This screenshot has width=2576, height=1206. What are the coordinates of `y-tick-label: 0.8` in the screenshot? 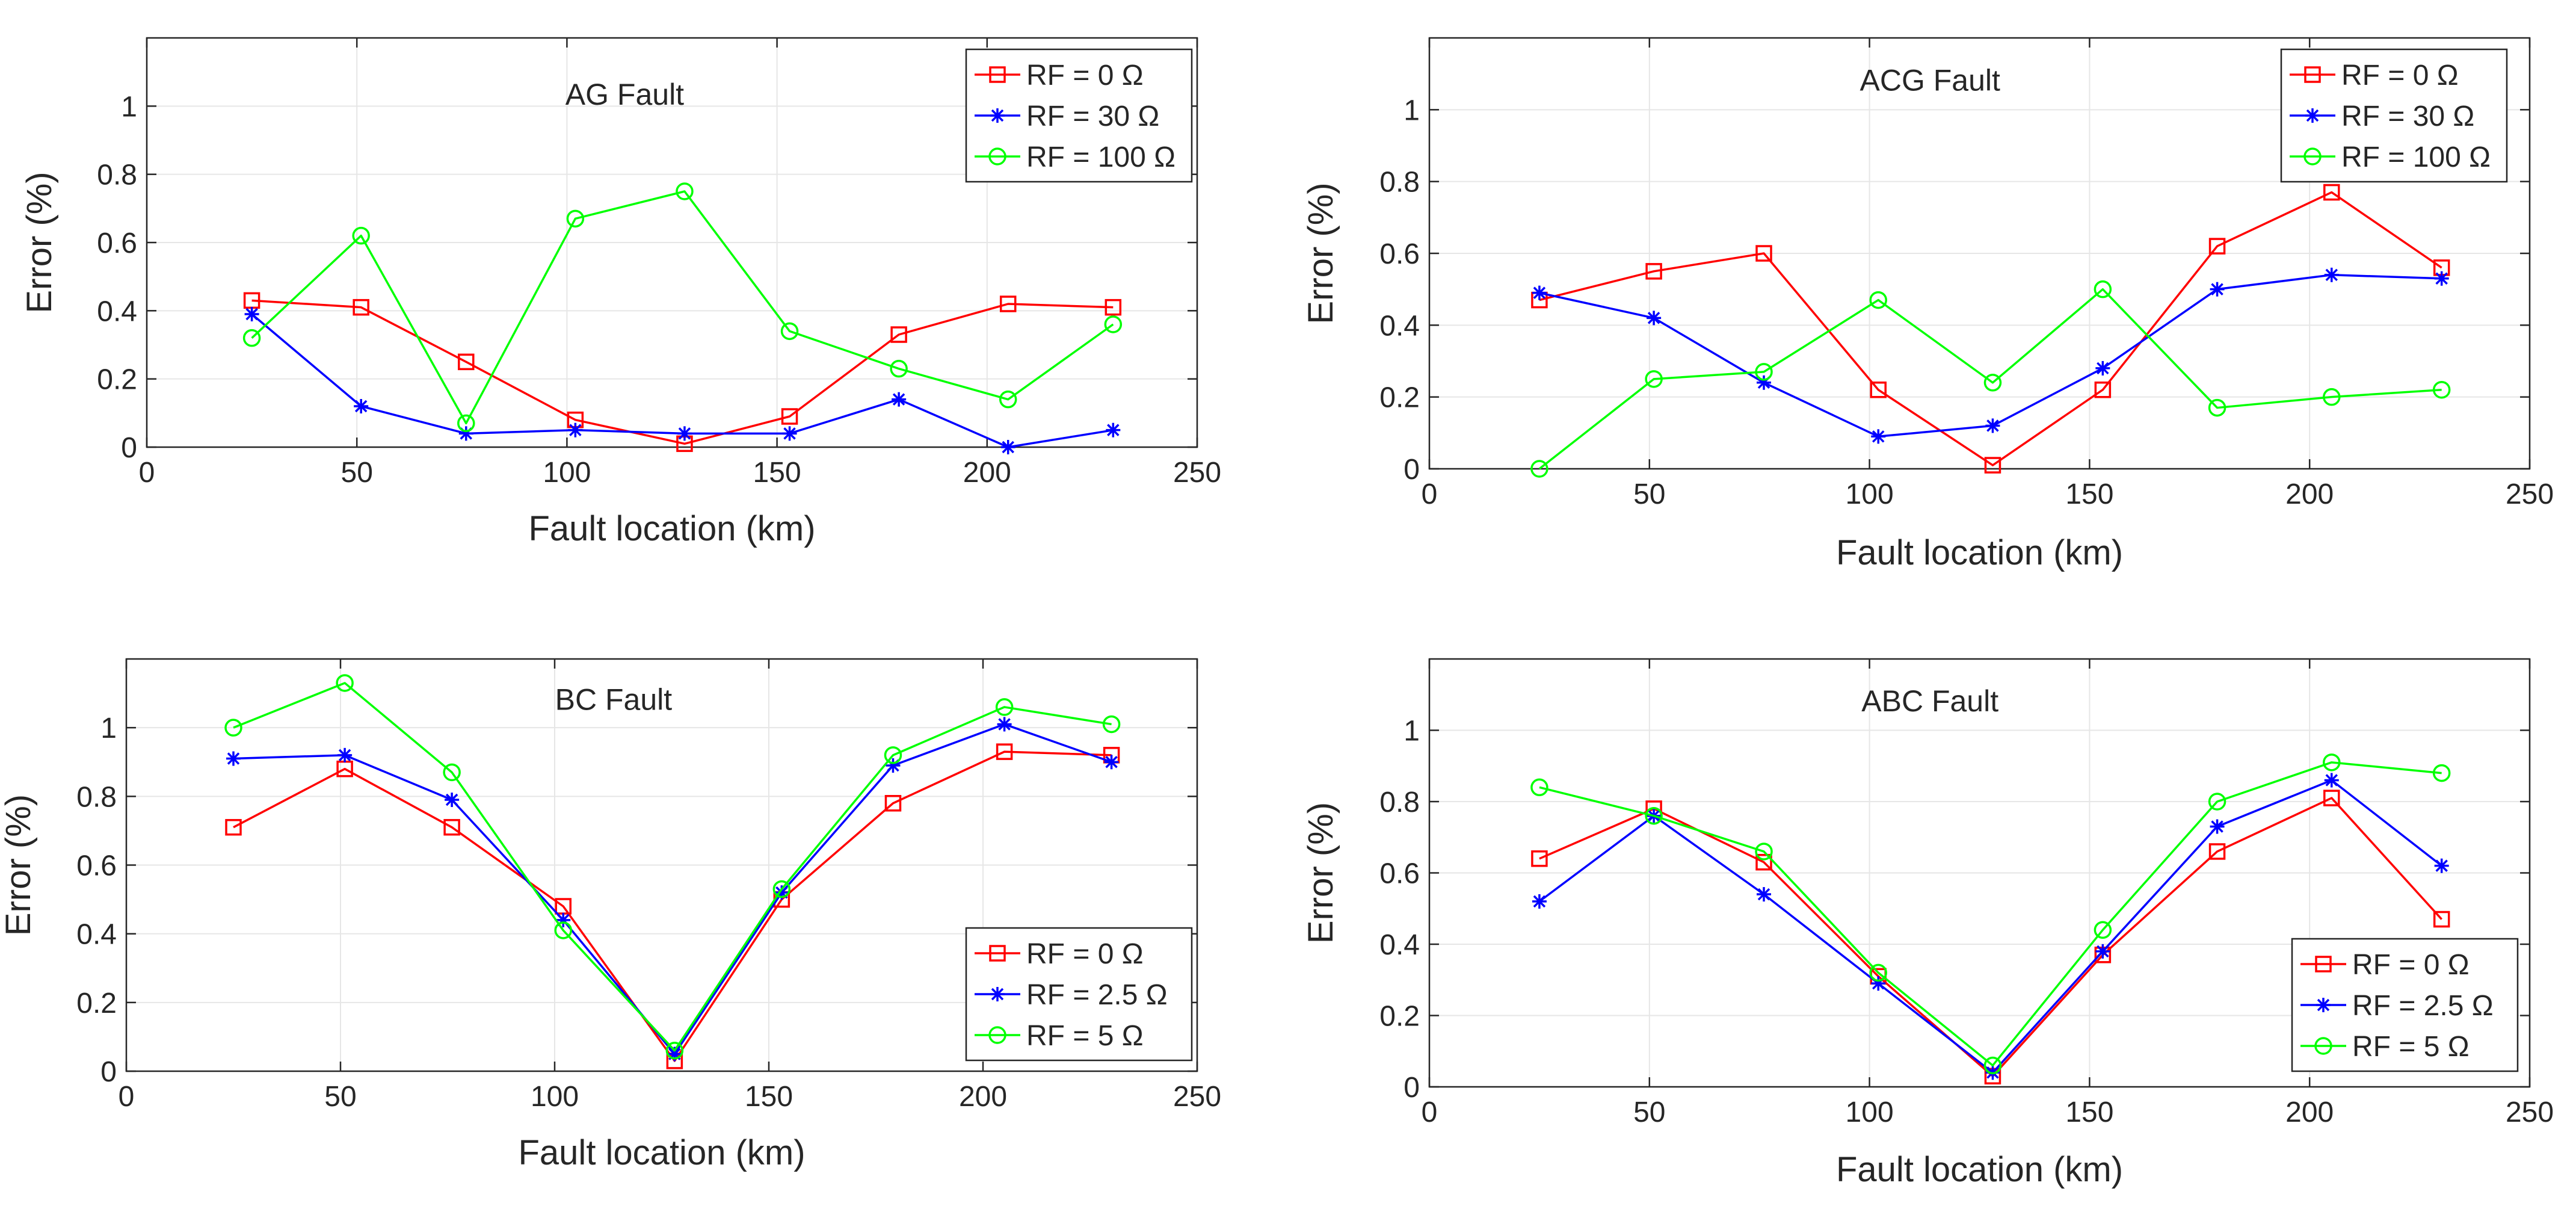 It's located at (1399, 183).